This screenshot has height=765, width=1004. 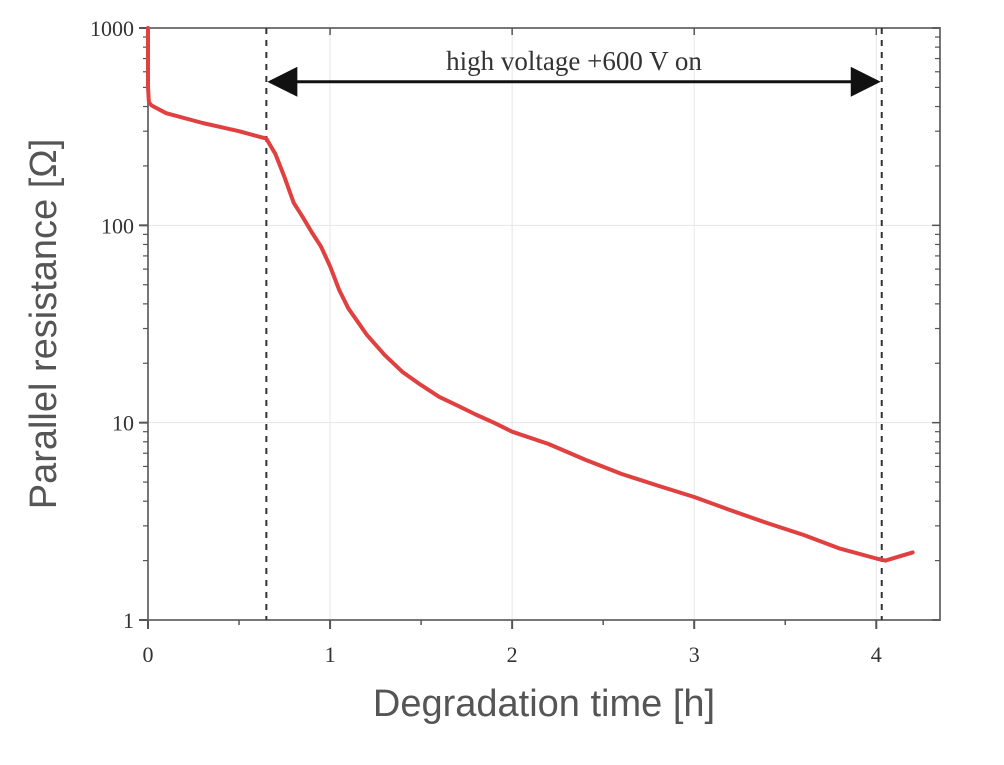 What do you see at coordinates (123, 423) in the screenshot?
I see `y-tick-label: 10` at bounding box center [123, 423].